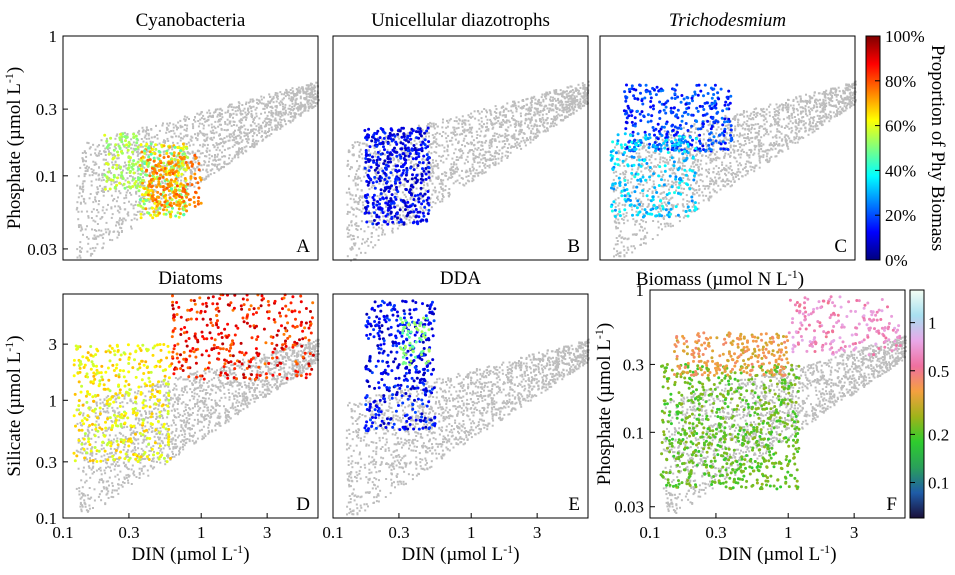  What do you see at coordinates (574, 504) in the screenshot?
I see `panel-letter: E` at bounding box center [574, 504].